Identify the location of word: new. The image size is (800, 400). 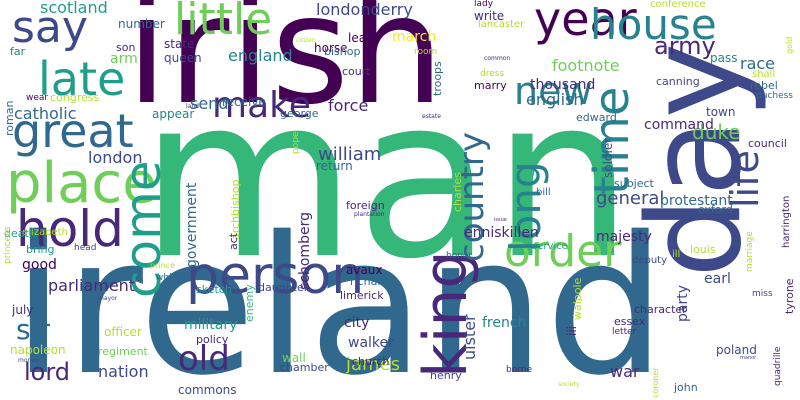
(553, 91).